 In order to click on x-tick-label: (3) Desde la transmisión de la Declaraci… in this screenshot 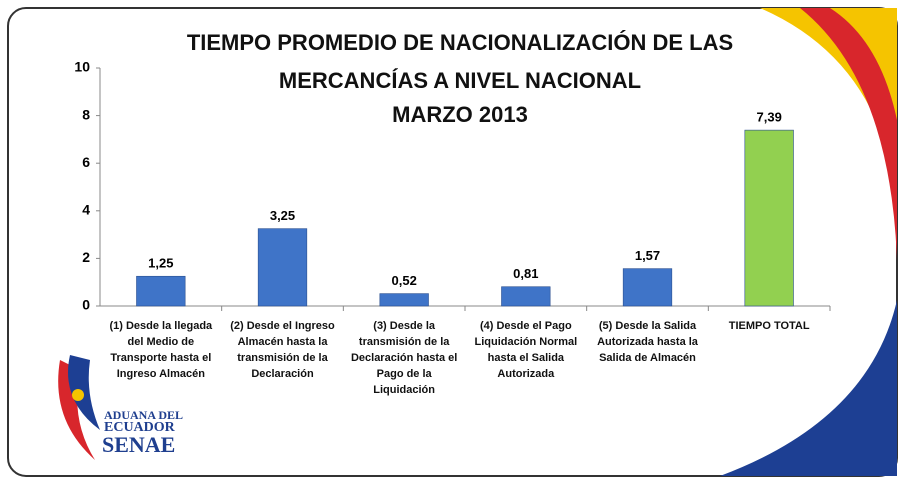, I will do `click(404, 358)`.